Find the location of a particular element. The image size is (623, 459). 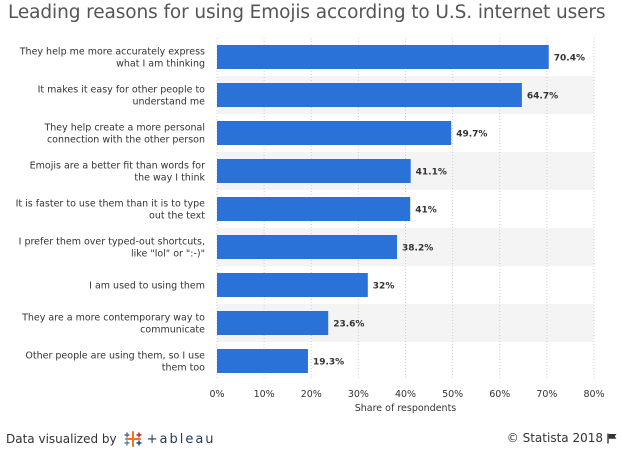

x-tick-label: 60% is located at coordinates (499, 394).